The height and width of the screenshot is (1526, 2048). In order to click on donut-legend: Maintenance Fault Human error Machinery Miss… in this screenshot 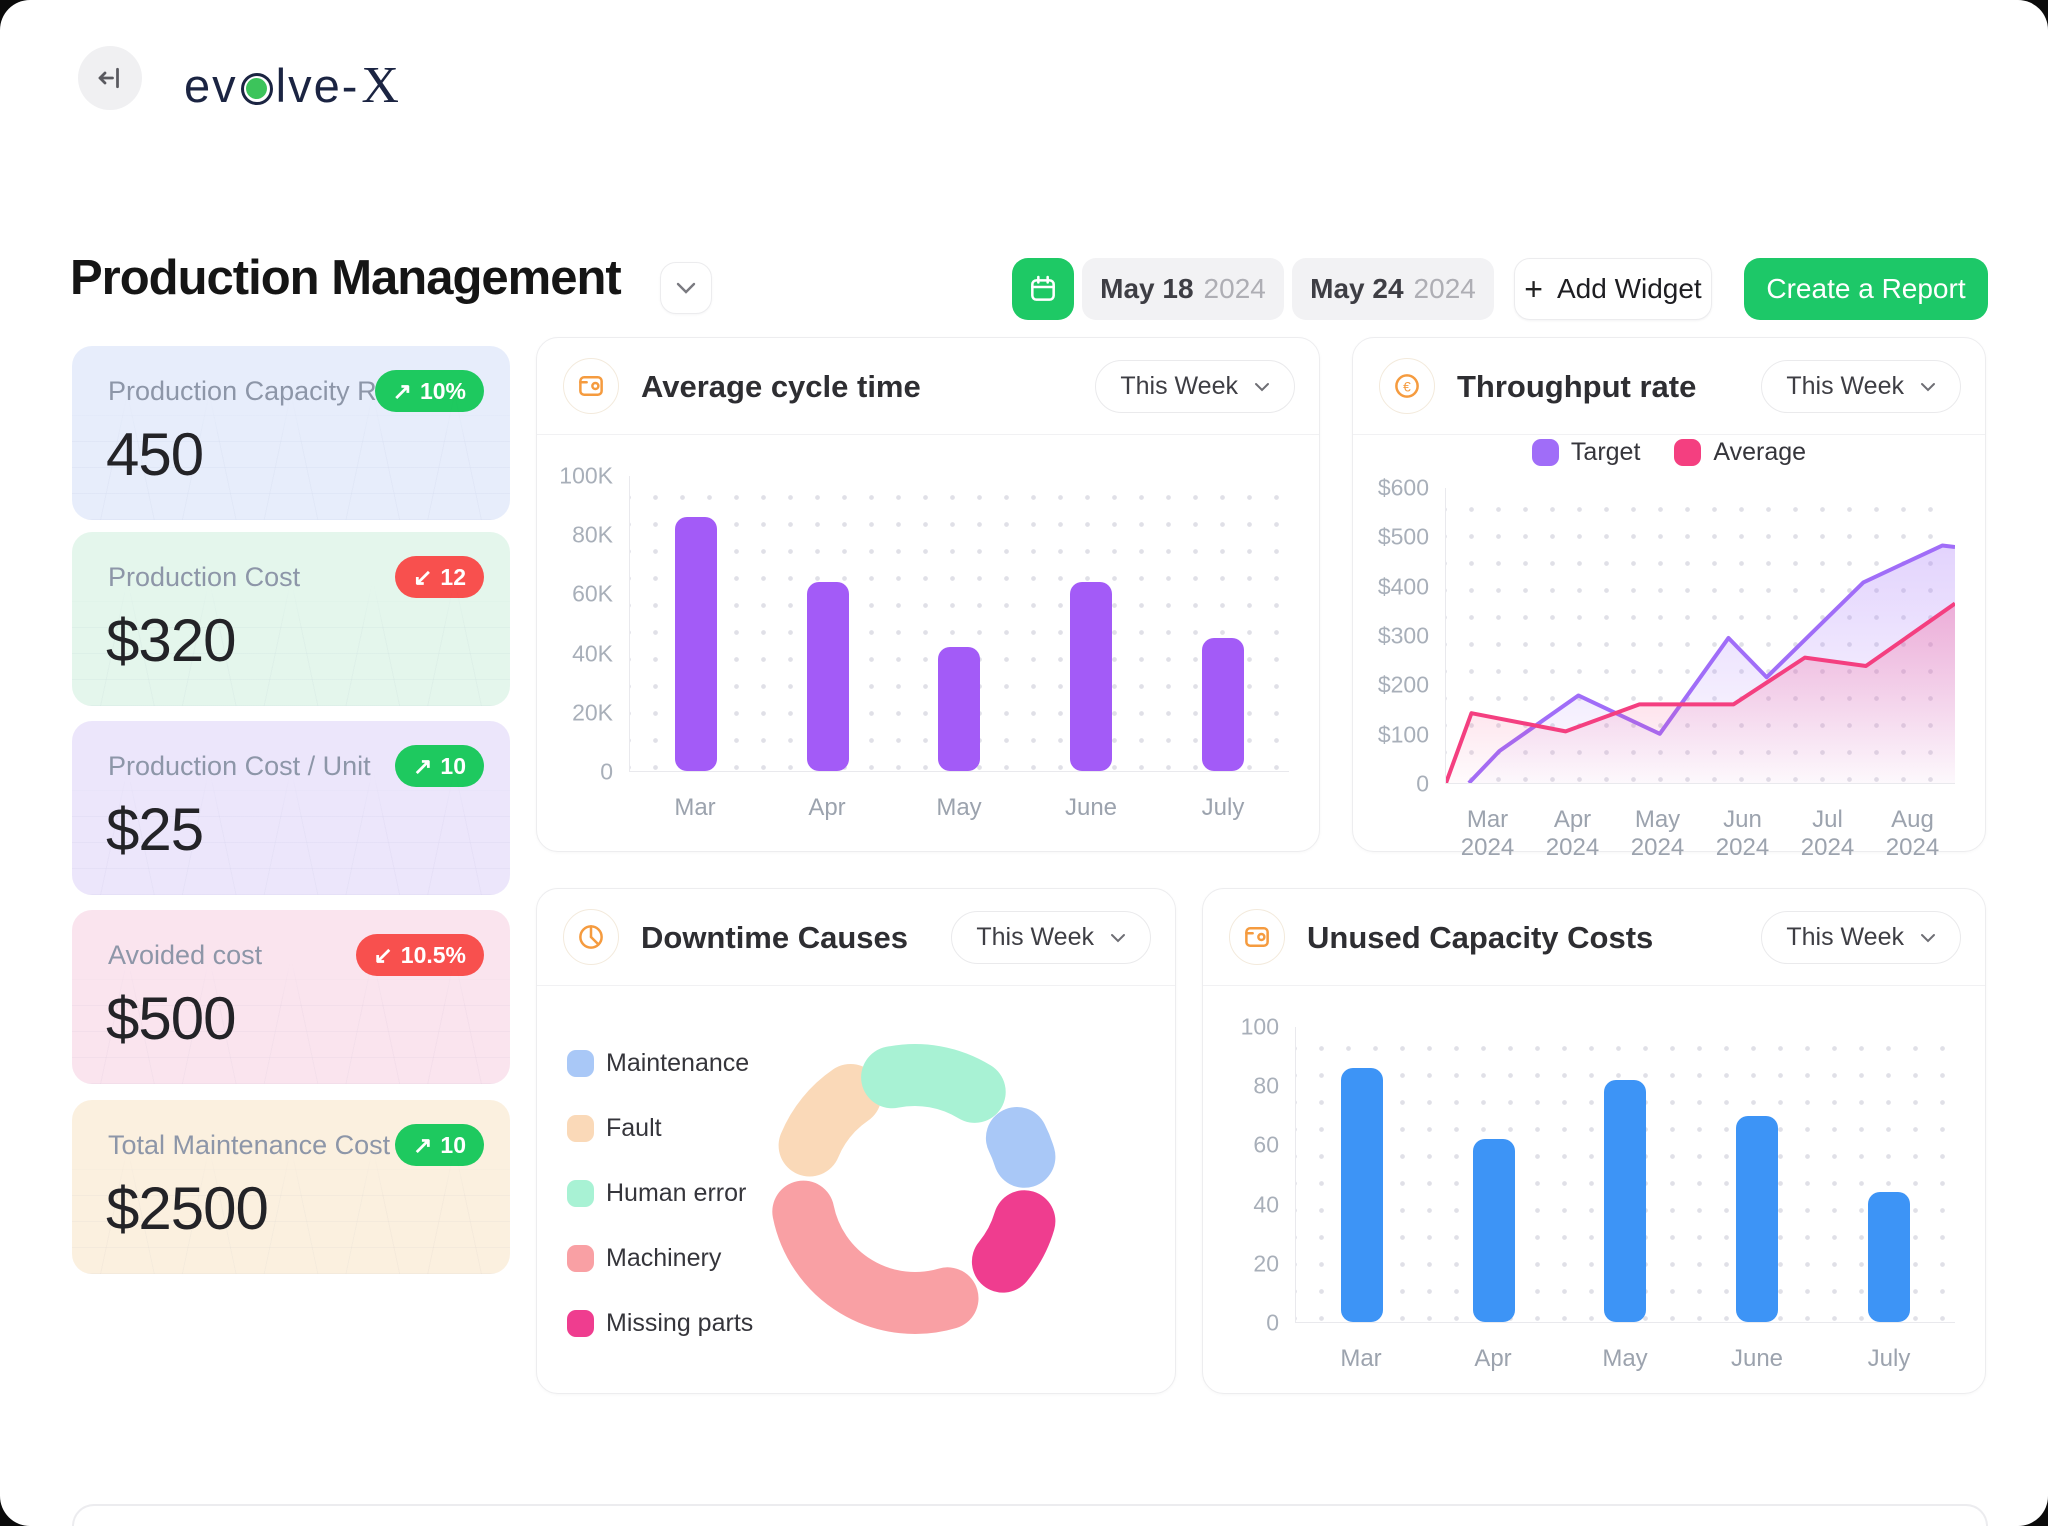, I will do `click(660, 1211)`.